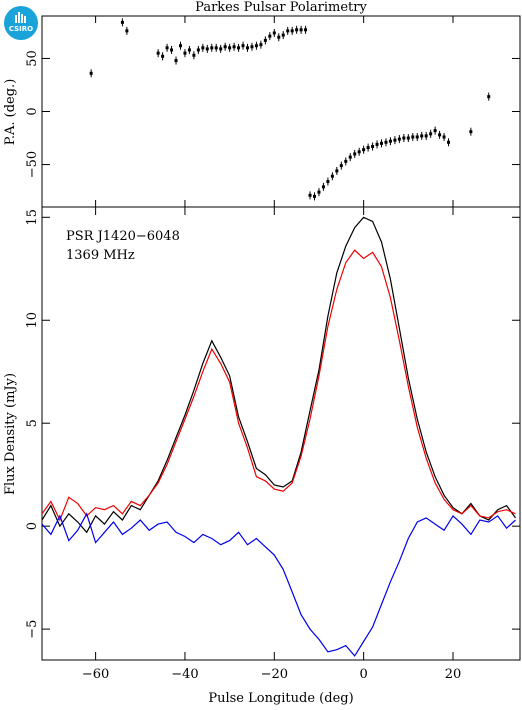  What do you see at coordinates (281, 7) in the screenshot?
I see `figure-title: Parkes Pulsar Polarimetry` at bounding box center [281, 7].